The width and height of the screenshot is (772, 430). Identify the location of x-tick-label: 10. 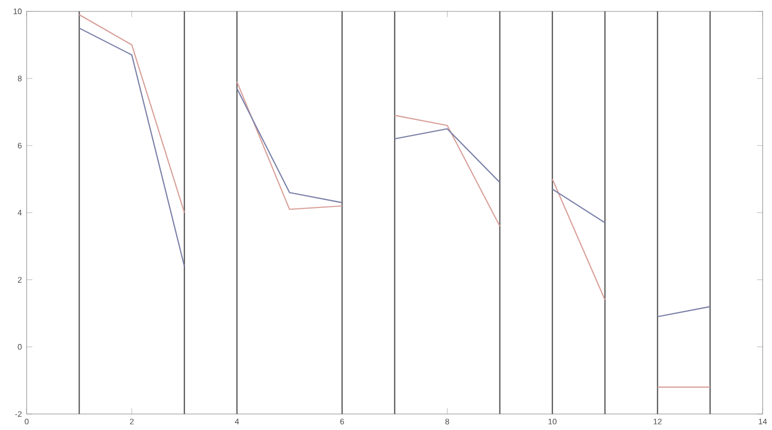
(552, 421).